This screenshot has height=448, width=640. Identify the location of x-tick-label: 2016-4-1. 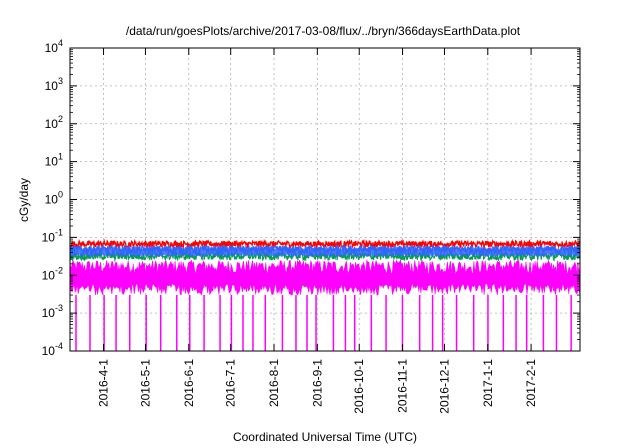
(104, 383).